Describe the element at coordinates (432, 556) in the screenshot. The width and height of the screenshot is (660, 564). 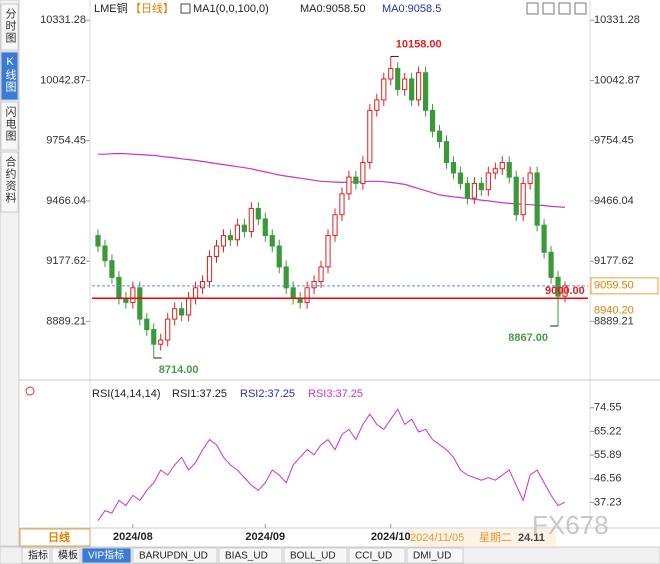
I see `bottom-tab-label: DMI_UD` at that location.